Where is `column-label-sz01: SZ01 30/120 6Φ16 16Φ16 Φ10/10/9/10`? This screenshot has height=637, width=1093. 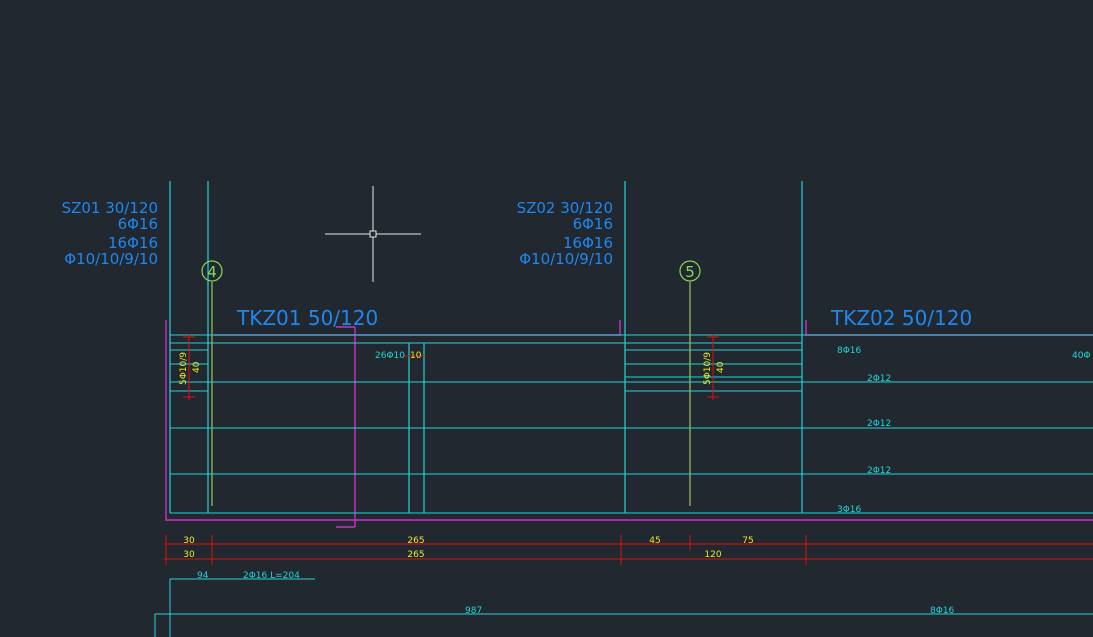 column-label-sz01: SZ01 30/120 6Φ16 16Φ16 Φ10/10/9/10 is located at coordinates (110, 233).